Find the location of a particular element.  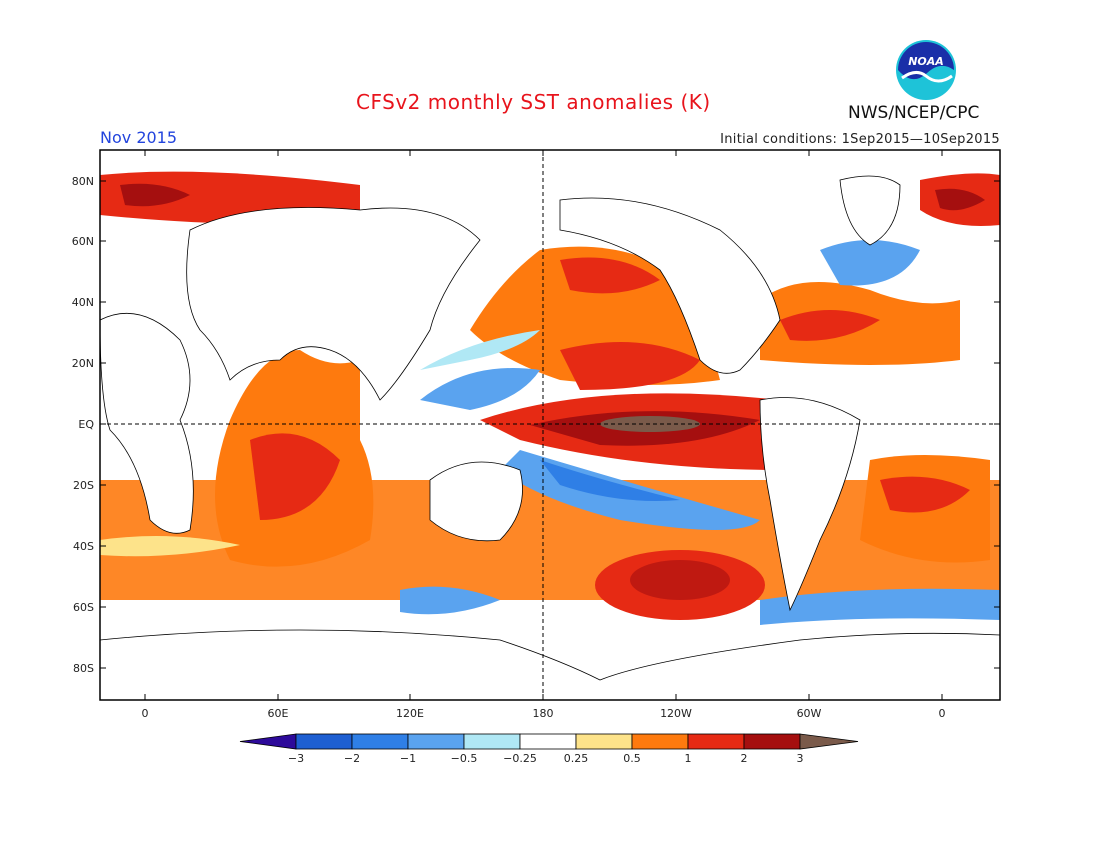

lon-label: 60W is located at coordinates (809, 713).